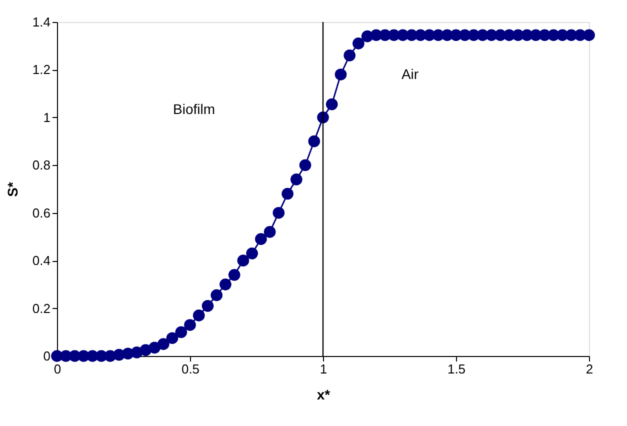  Describe the element at coordinates (410, 74) in the screenshot. I see `annotation: Air` at that location.